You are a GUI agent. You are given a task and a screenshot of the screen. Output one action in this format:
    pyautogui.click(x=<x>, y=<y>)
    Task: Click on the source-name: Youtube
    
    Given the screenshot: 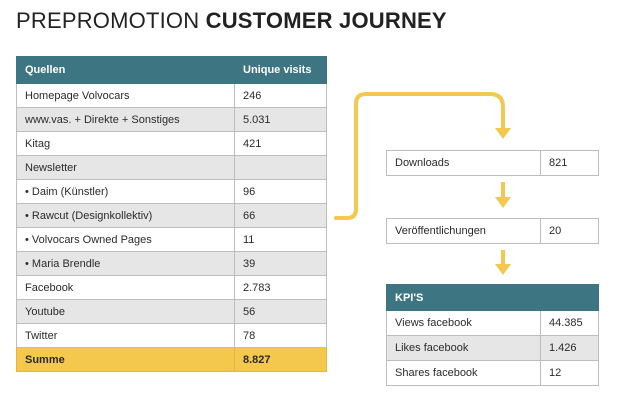 What is the action you would take?
    pyautogui.click(x=125, y=311)
    